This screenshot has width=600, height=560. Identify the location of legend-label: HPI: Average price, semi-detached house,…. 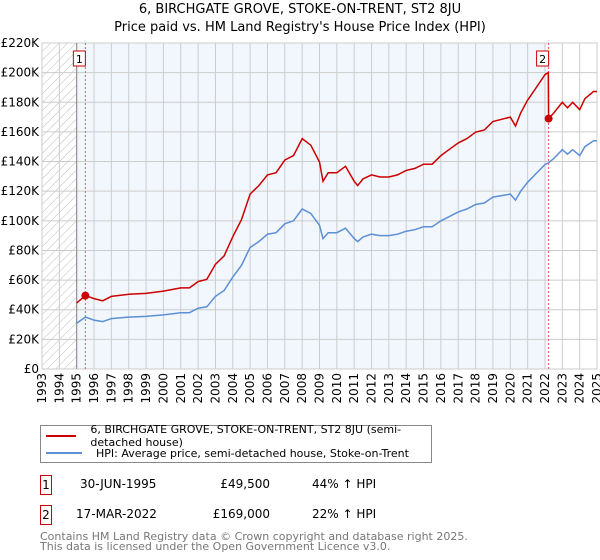
(252, 453).